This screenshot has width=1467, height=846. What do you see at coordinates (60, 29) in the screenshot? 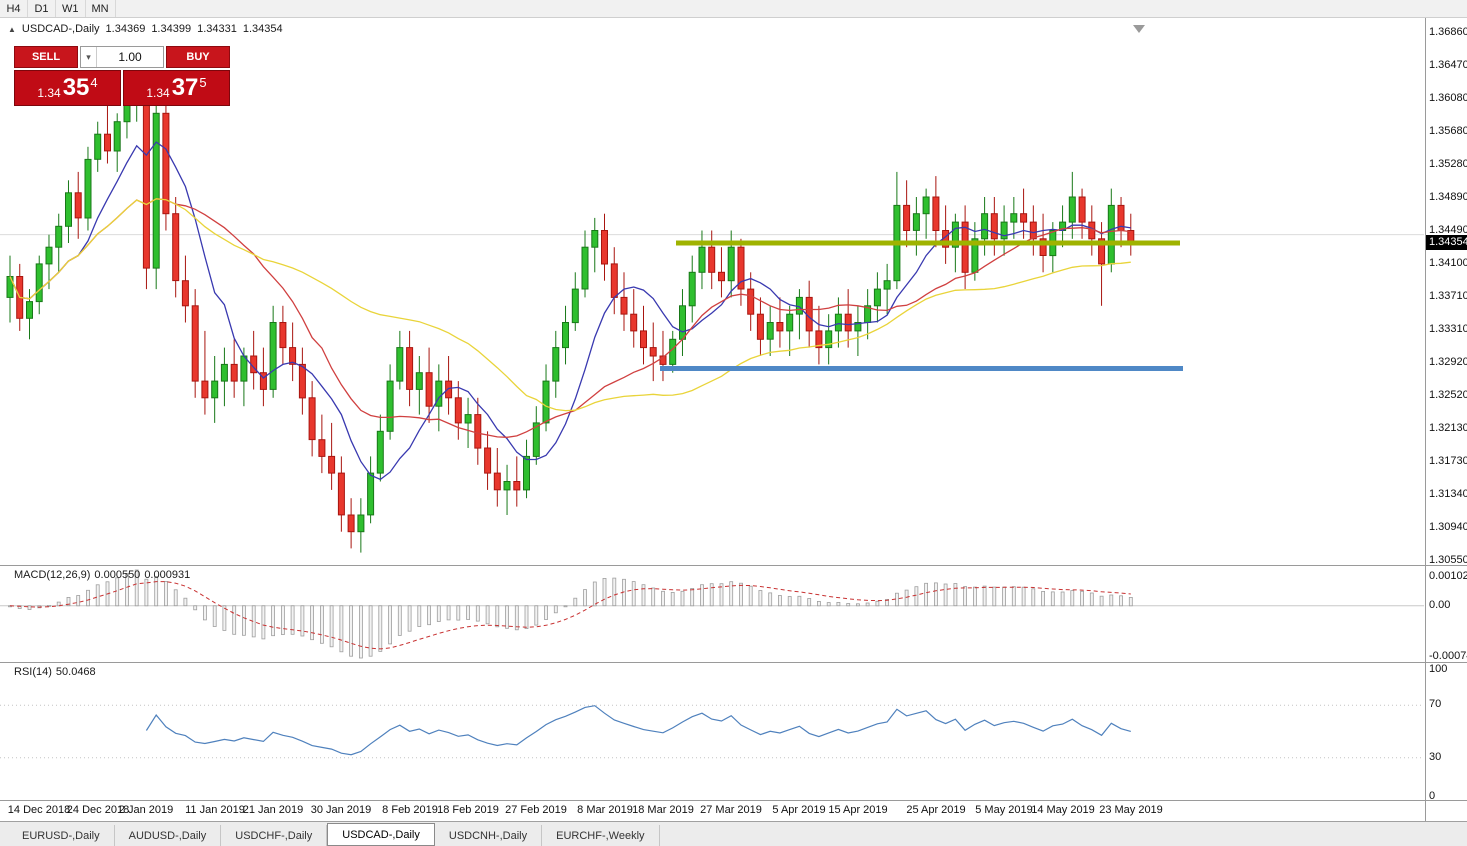
I see `chart-symbol-title: USDCAD-,Daily` at bounding box center [60, 29].